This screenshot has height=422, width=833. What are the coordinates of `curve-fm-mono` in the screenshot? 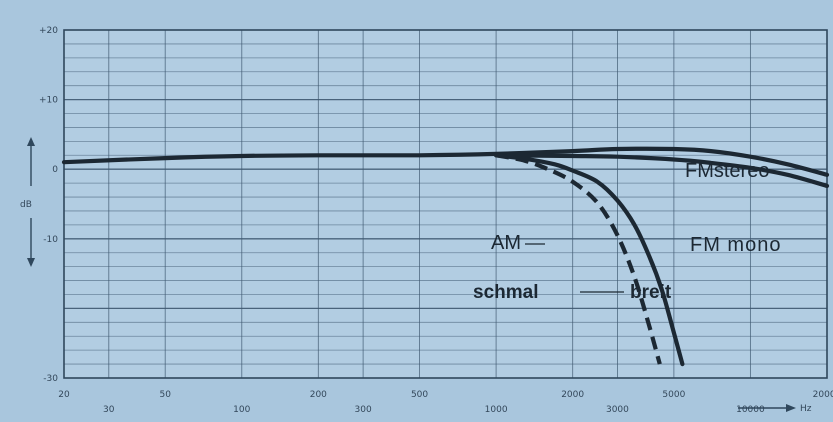 It's located at (662, 170).